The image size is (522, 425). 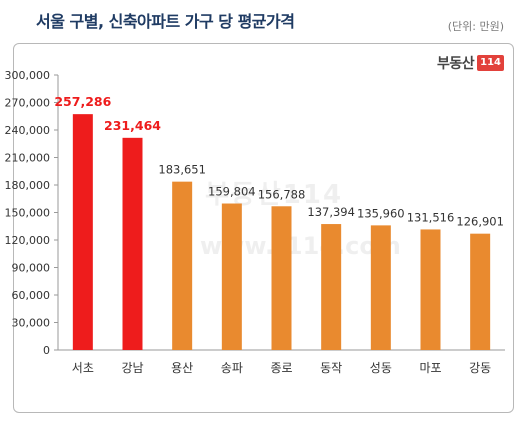 I want to click on y-tick-label: 120,000, so click(x=28, y=240).